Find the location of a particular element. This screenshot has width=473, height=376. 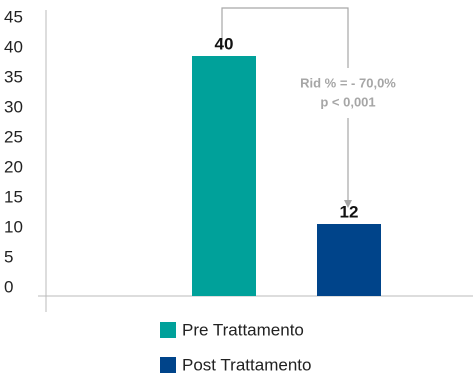

y-tick-label: 0 is located at coordinates (8, 286).